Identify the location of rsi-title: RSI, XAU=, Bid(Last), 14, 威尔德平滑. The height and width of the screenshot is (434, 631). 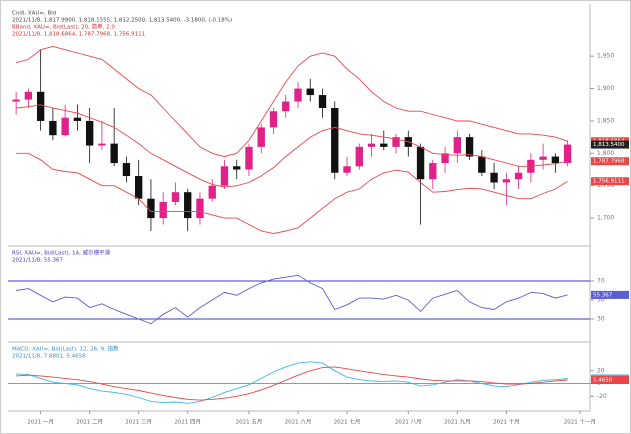
(61, 253).